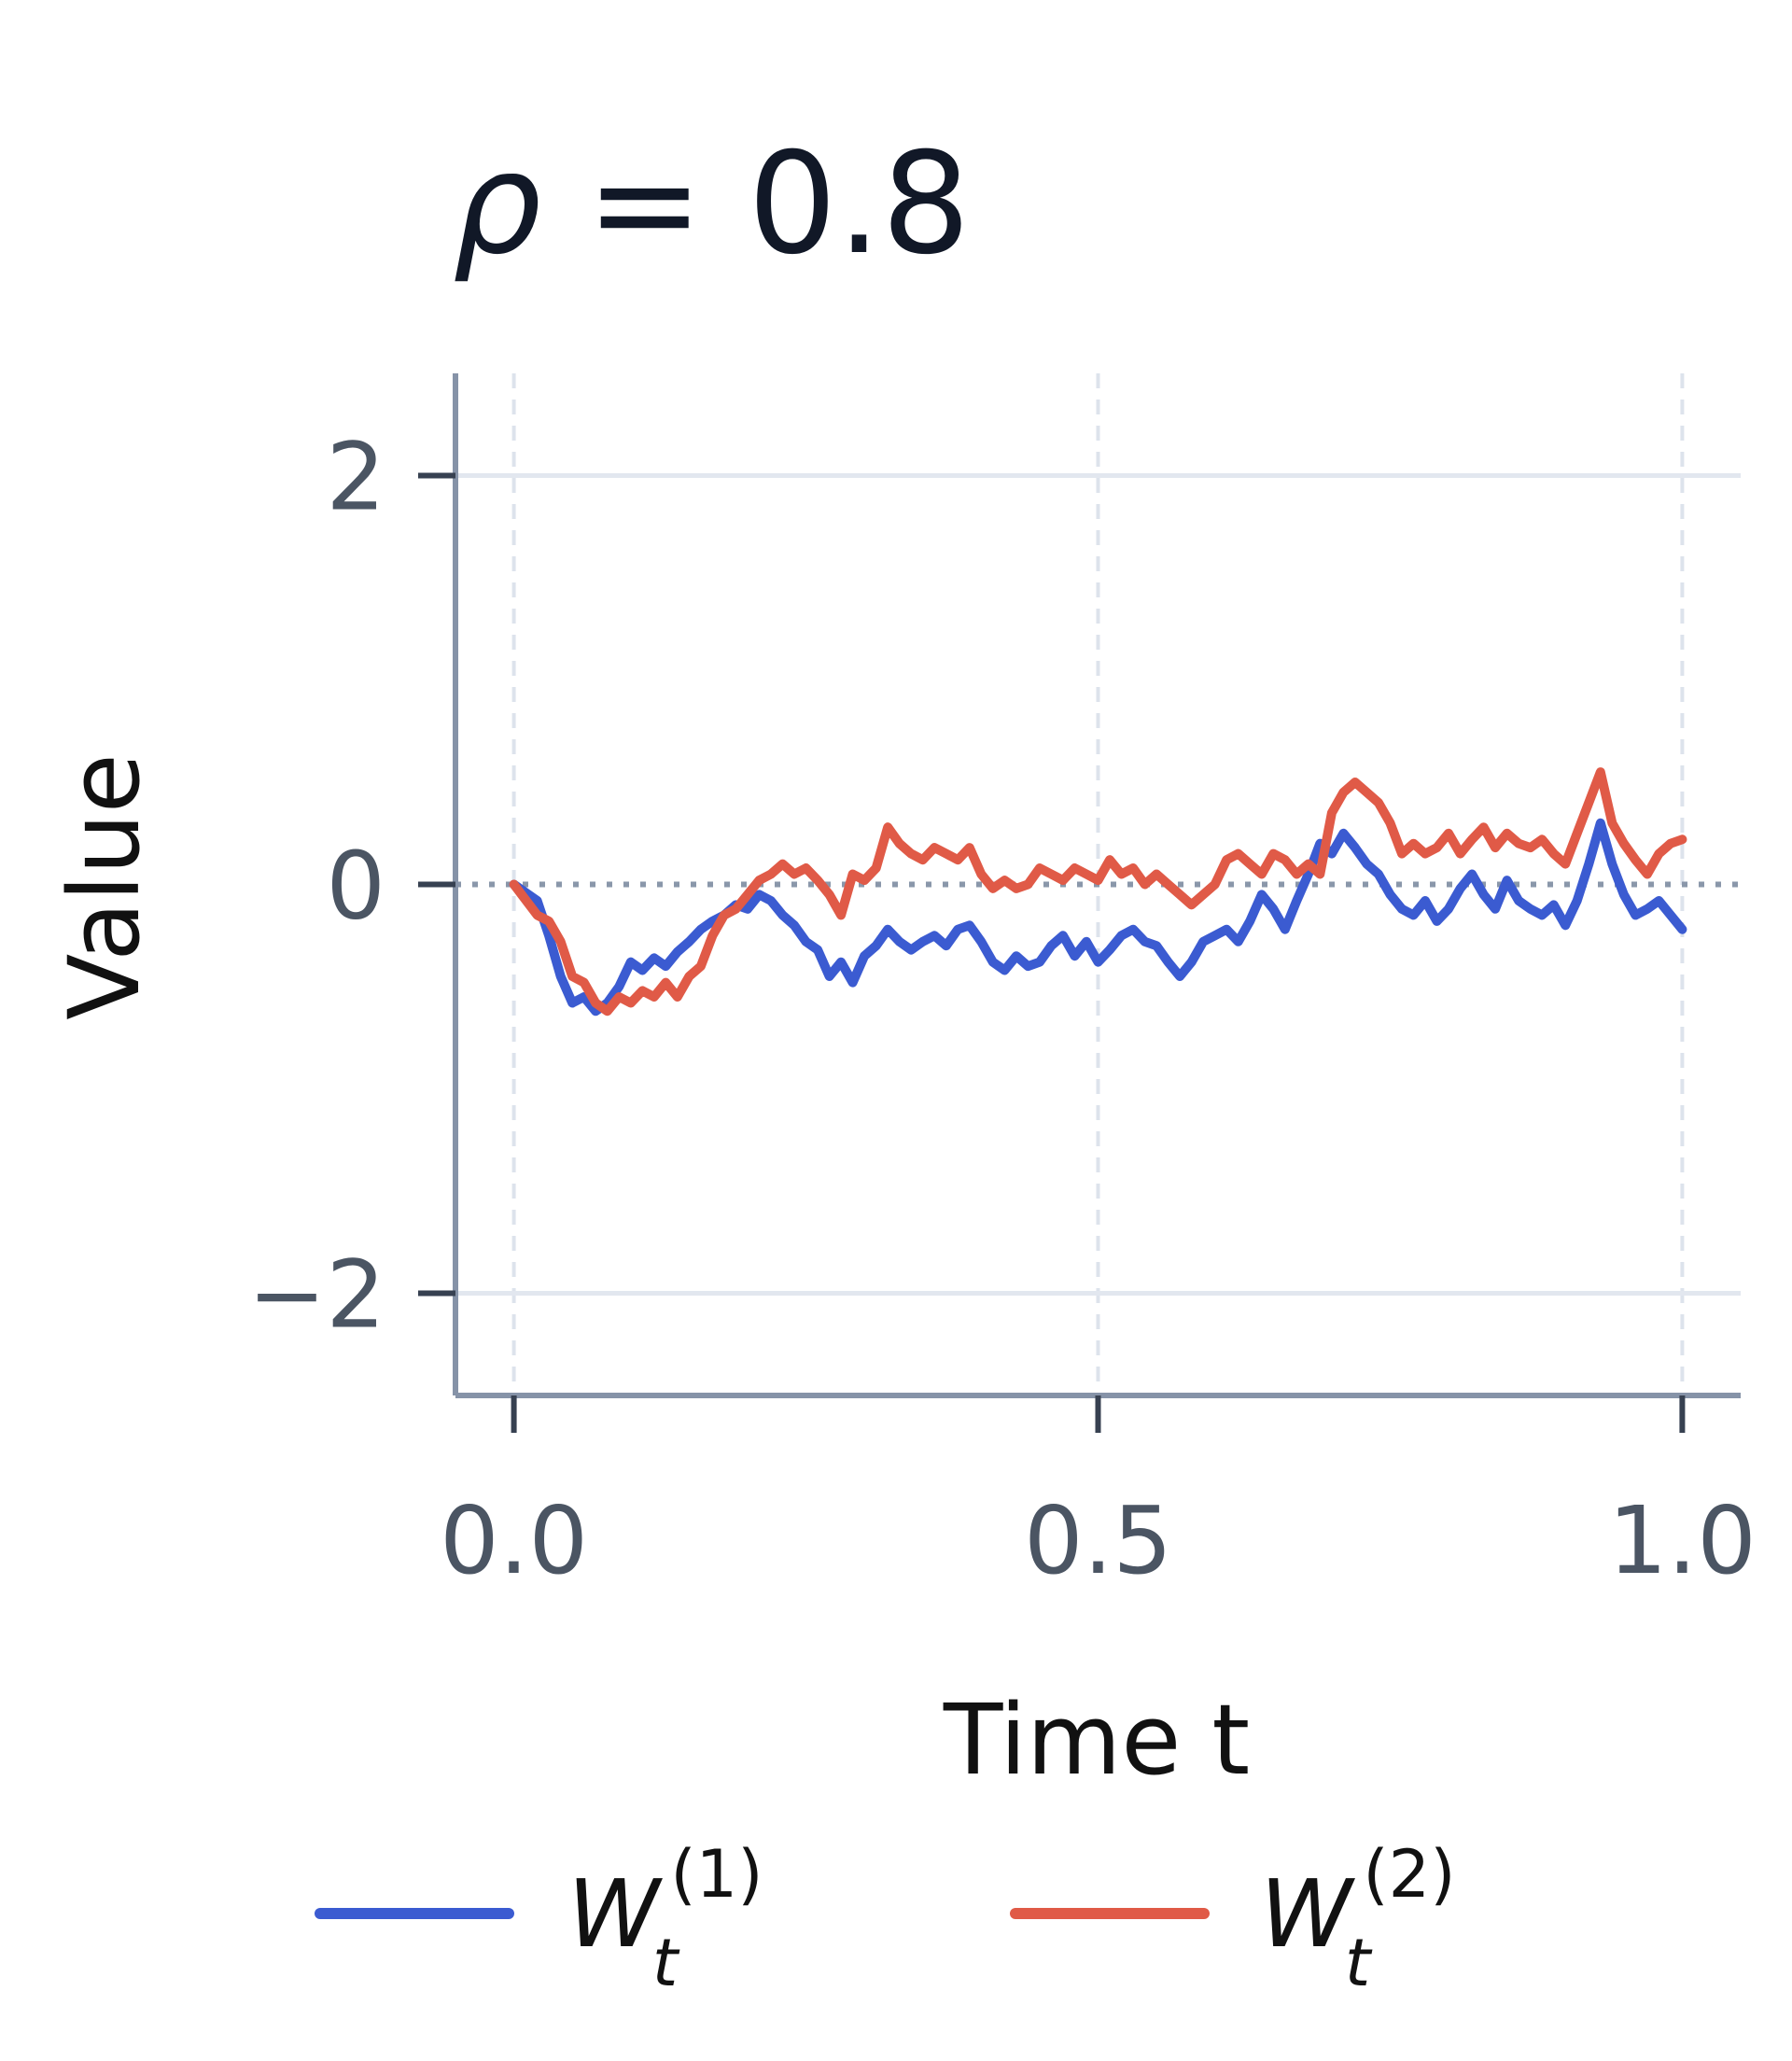 The image size is (1792, 2061). What do you see at coordinates (1096, 1740) in the screenshot?
I see `x-axis-title: Time t` at bounding box center [1096, 1740].